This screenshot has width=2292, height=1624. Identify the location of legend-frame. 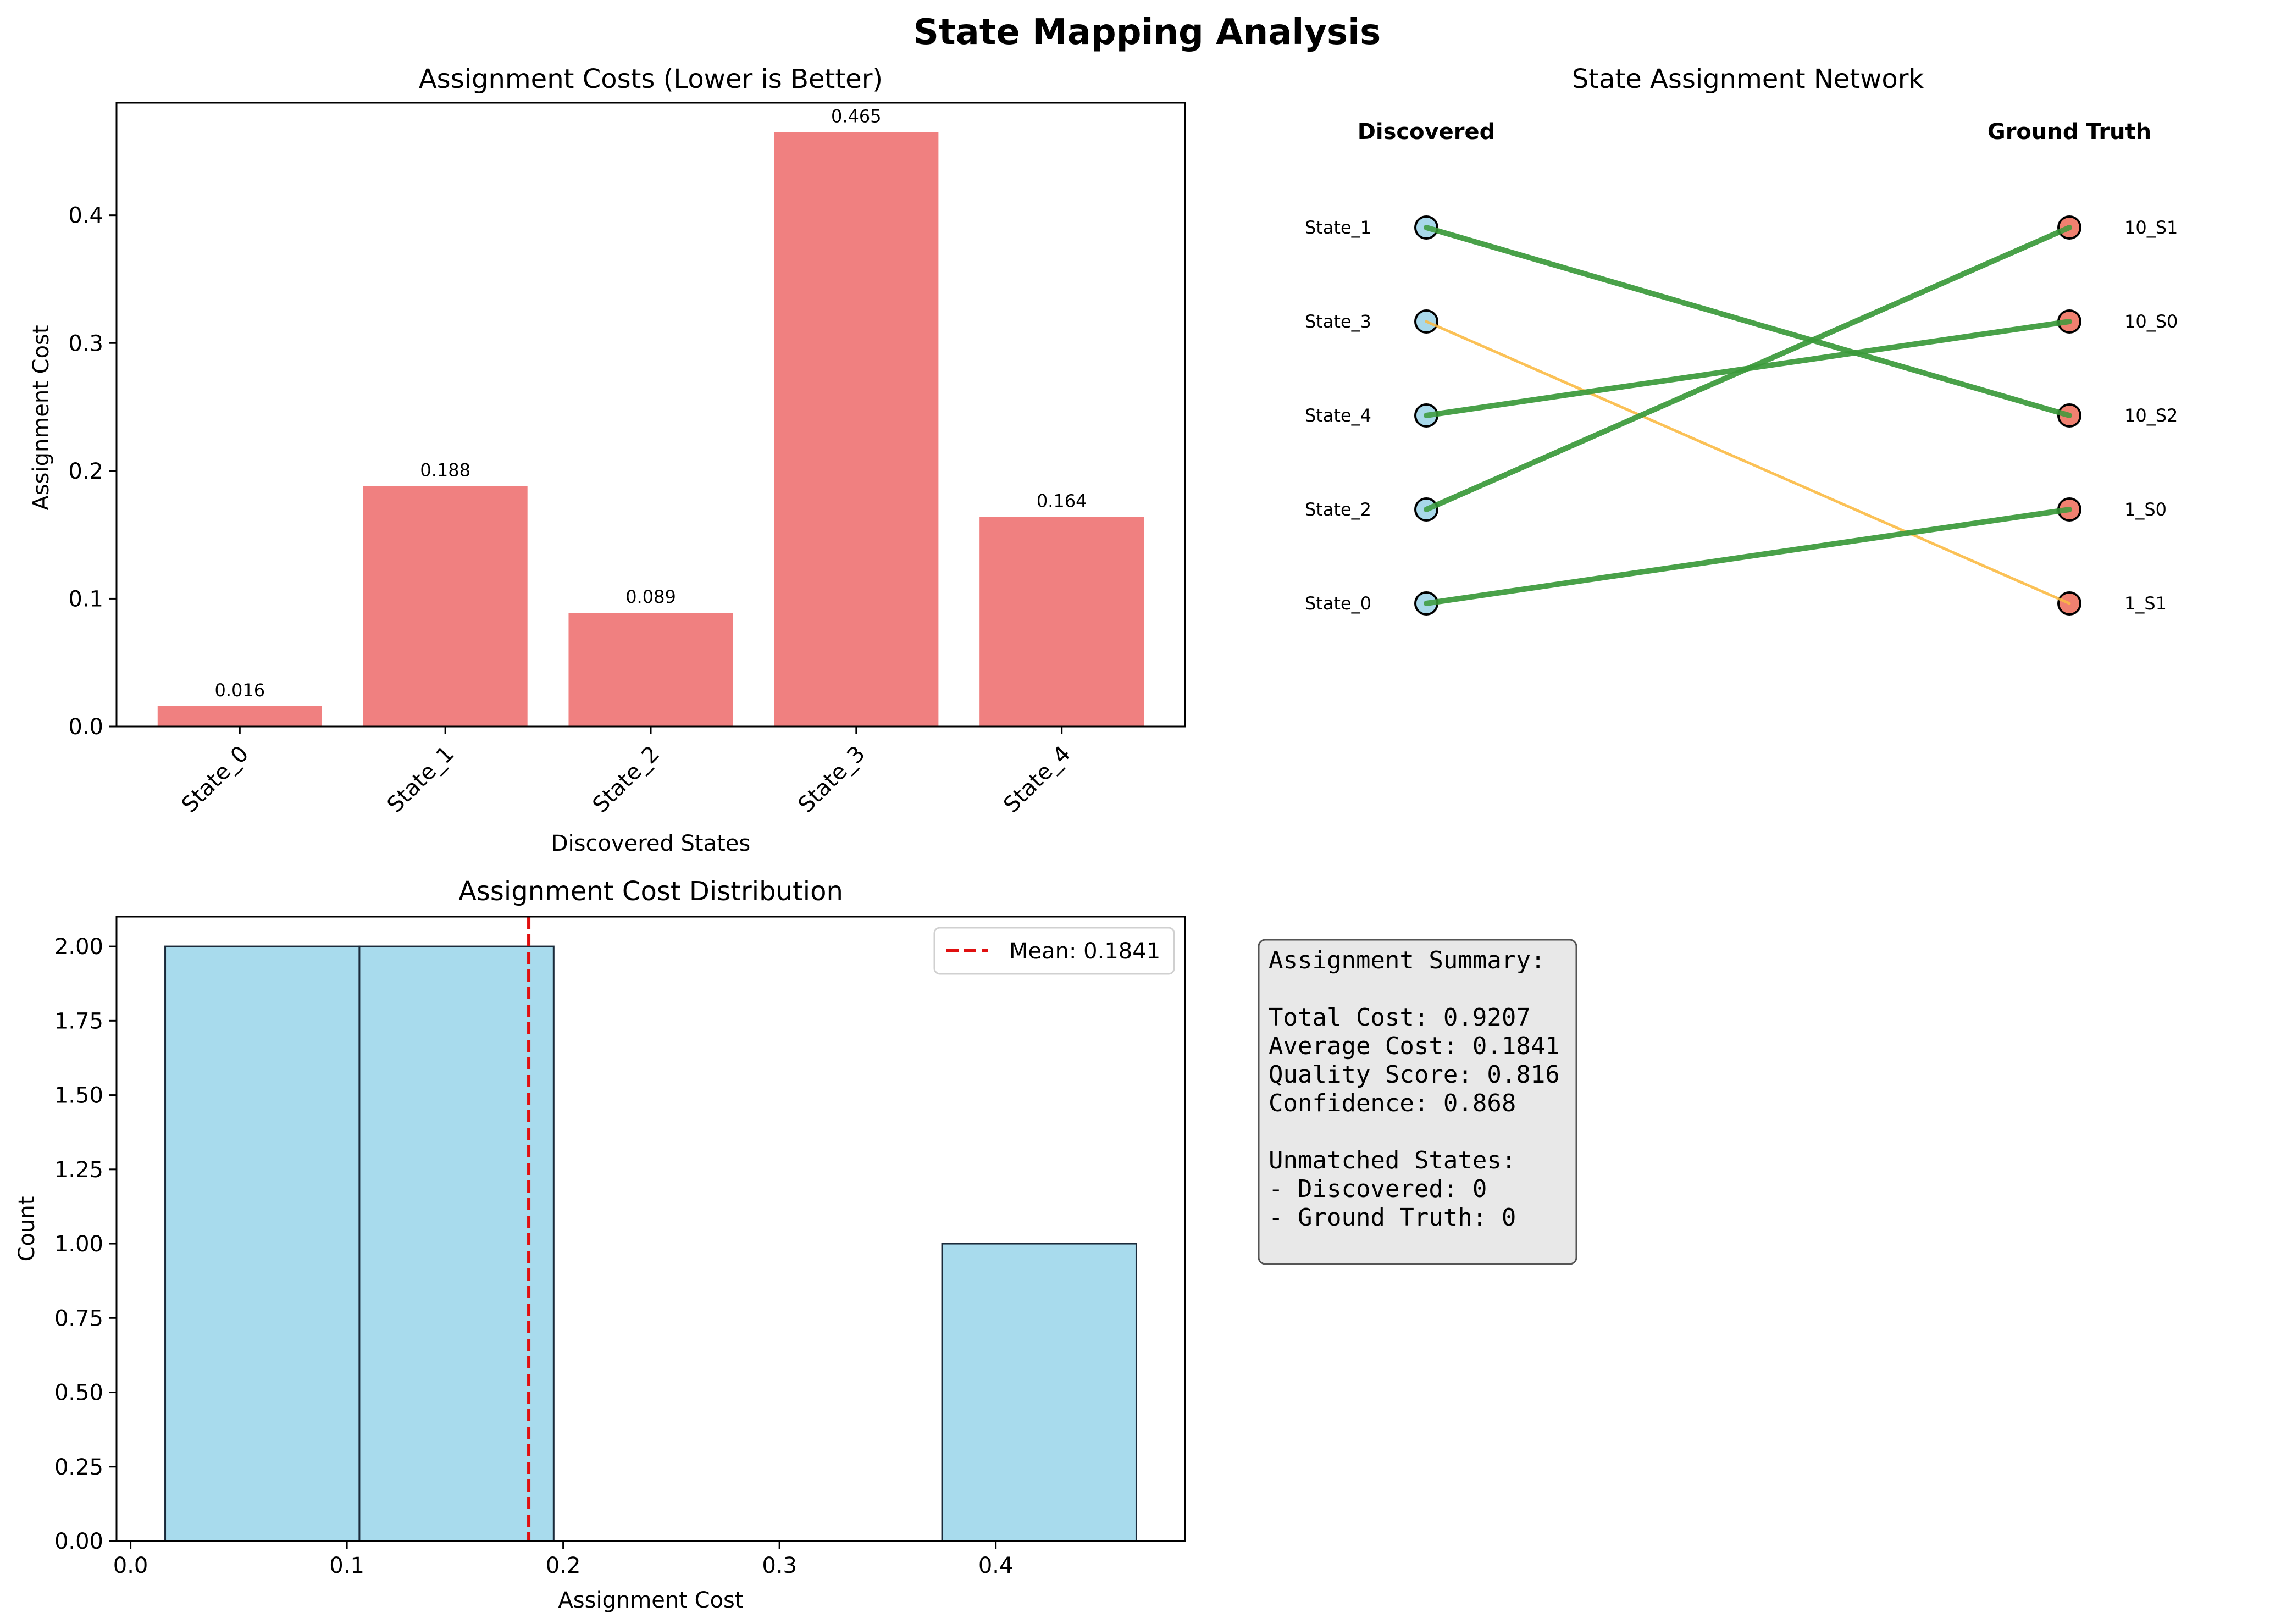
(1054, 951).